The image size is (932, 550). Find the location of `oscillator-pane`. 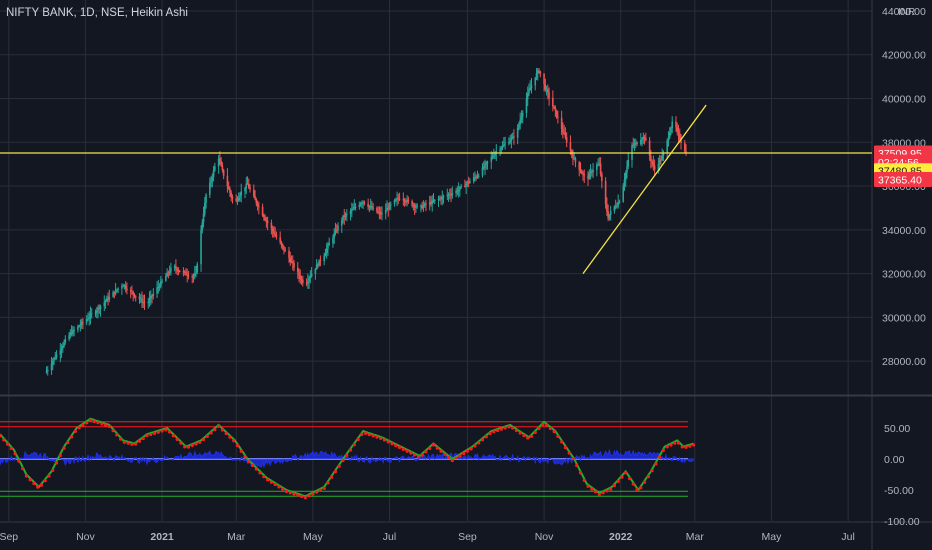

oscillator-pane is located at coordinates (348, 458).